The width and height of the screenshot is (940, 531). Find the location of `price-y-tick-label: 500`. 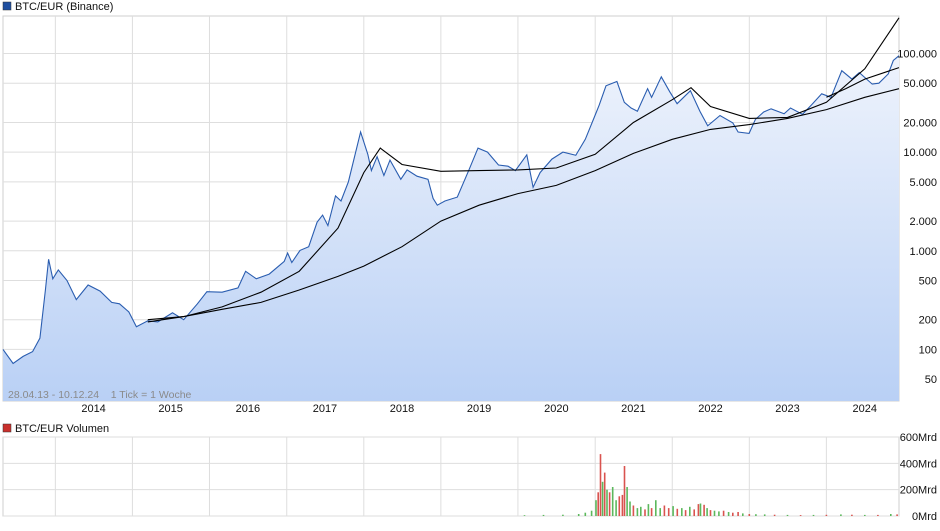

price-y-tick-label: 500 is located at coordinates (928, 281).